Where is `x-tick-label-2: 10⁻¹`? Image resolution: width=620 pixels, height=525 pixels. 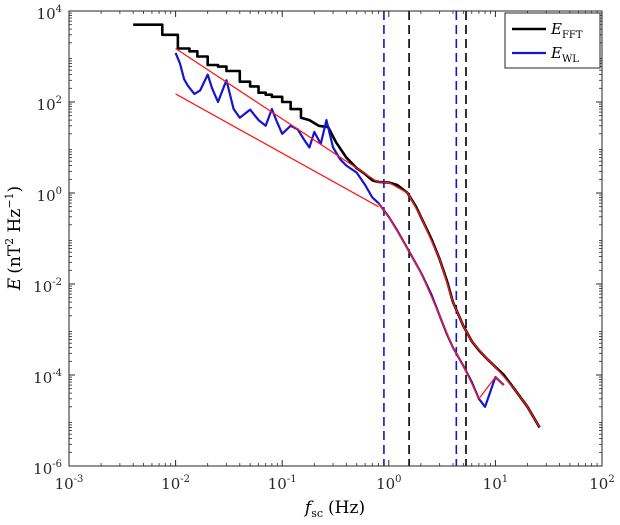
x-tick-label-2: 10⁻¹ is located at coordinates (282, 483).